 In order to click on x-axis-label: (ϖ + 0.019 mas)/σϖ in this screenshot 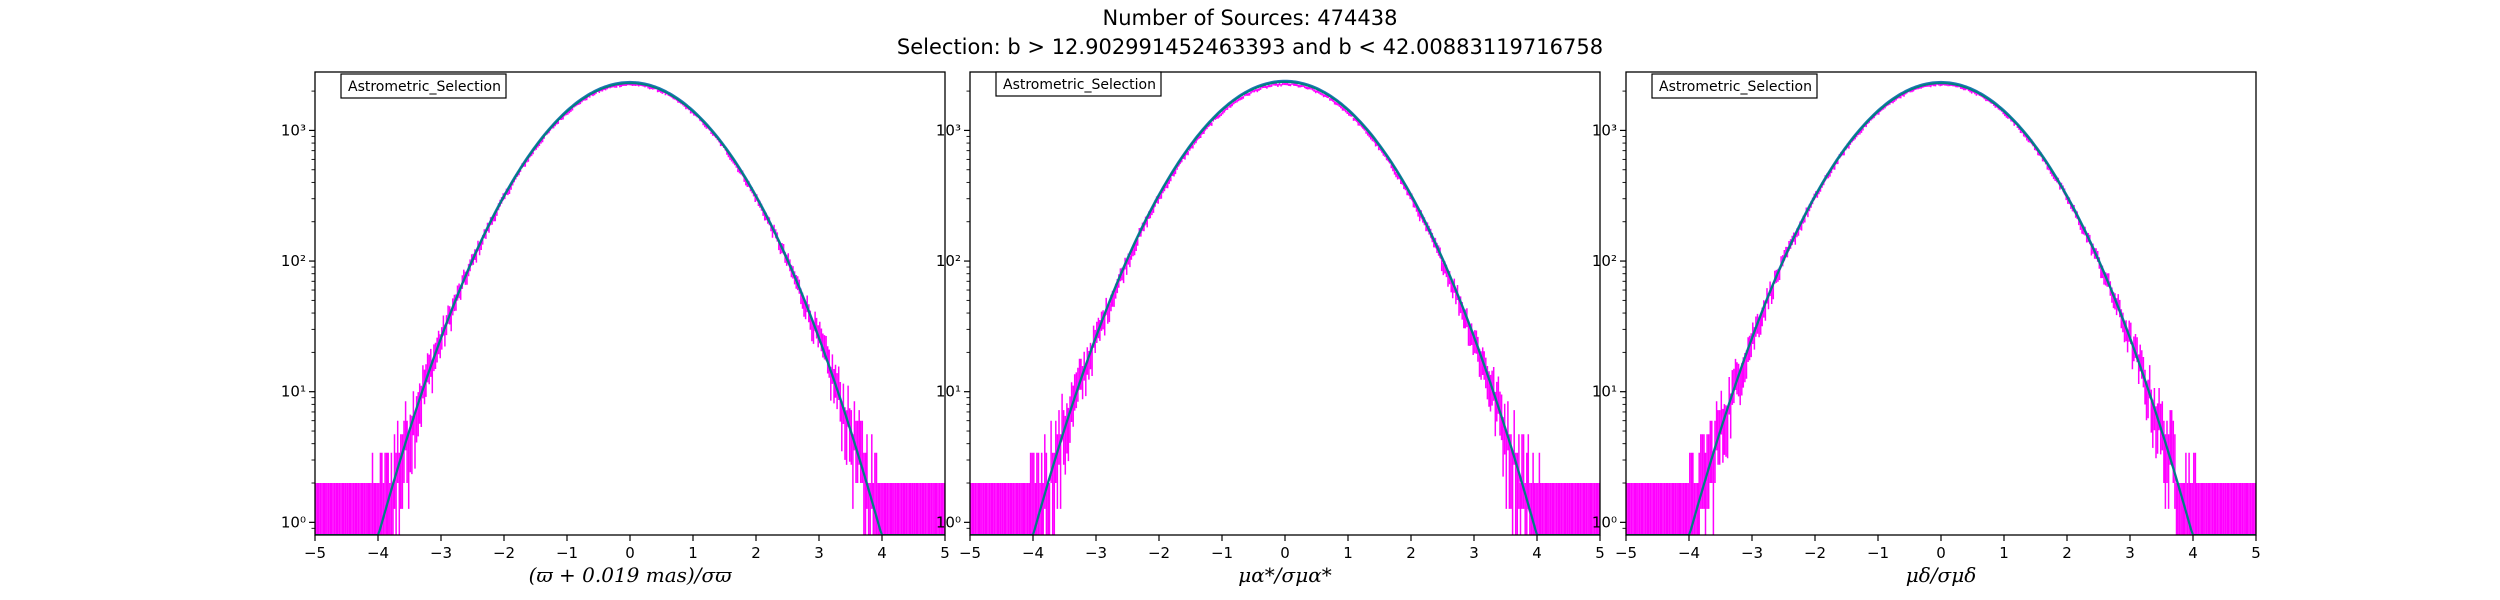, I will do `click(631, 575)`.